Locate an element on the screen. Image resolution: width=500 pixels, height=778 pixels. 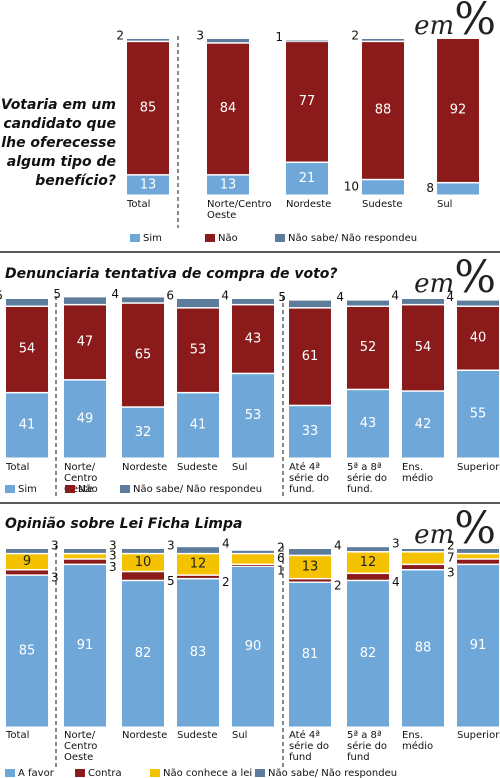
value-label: 6 is located at coordinates (281, 558).